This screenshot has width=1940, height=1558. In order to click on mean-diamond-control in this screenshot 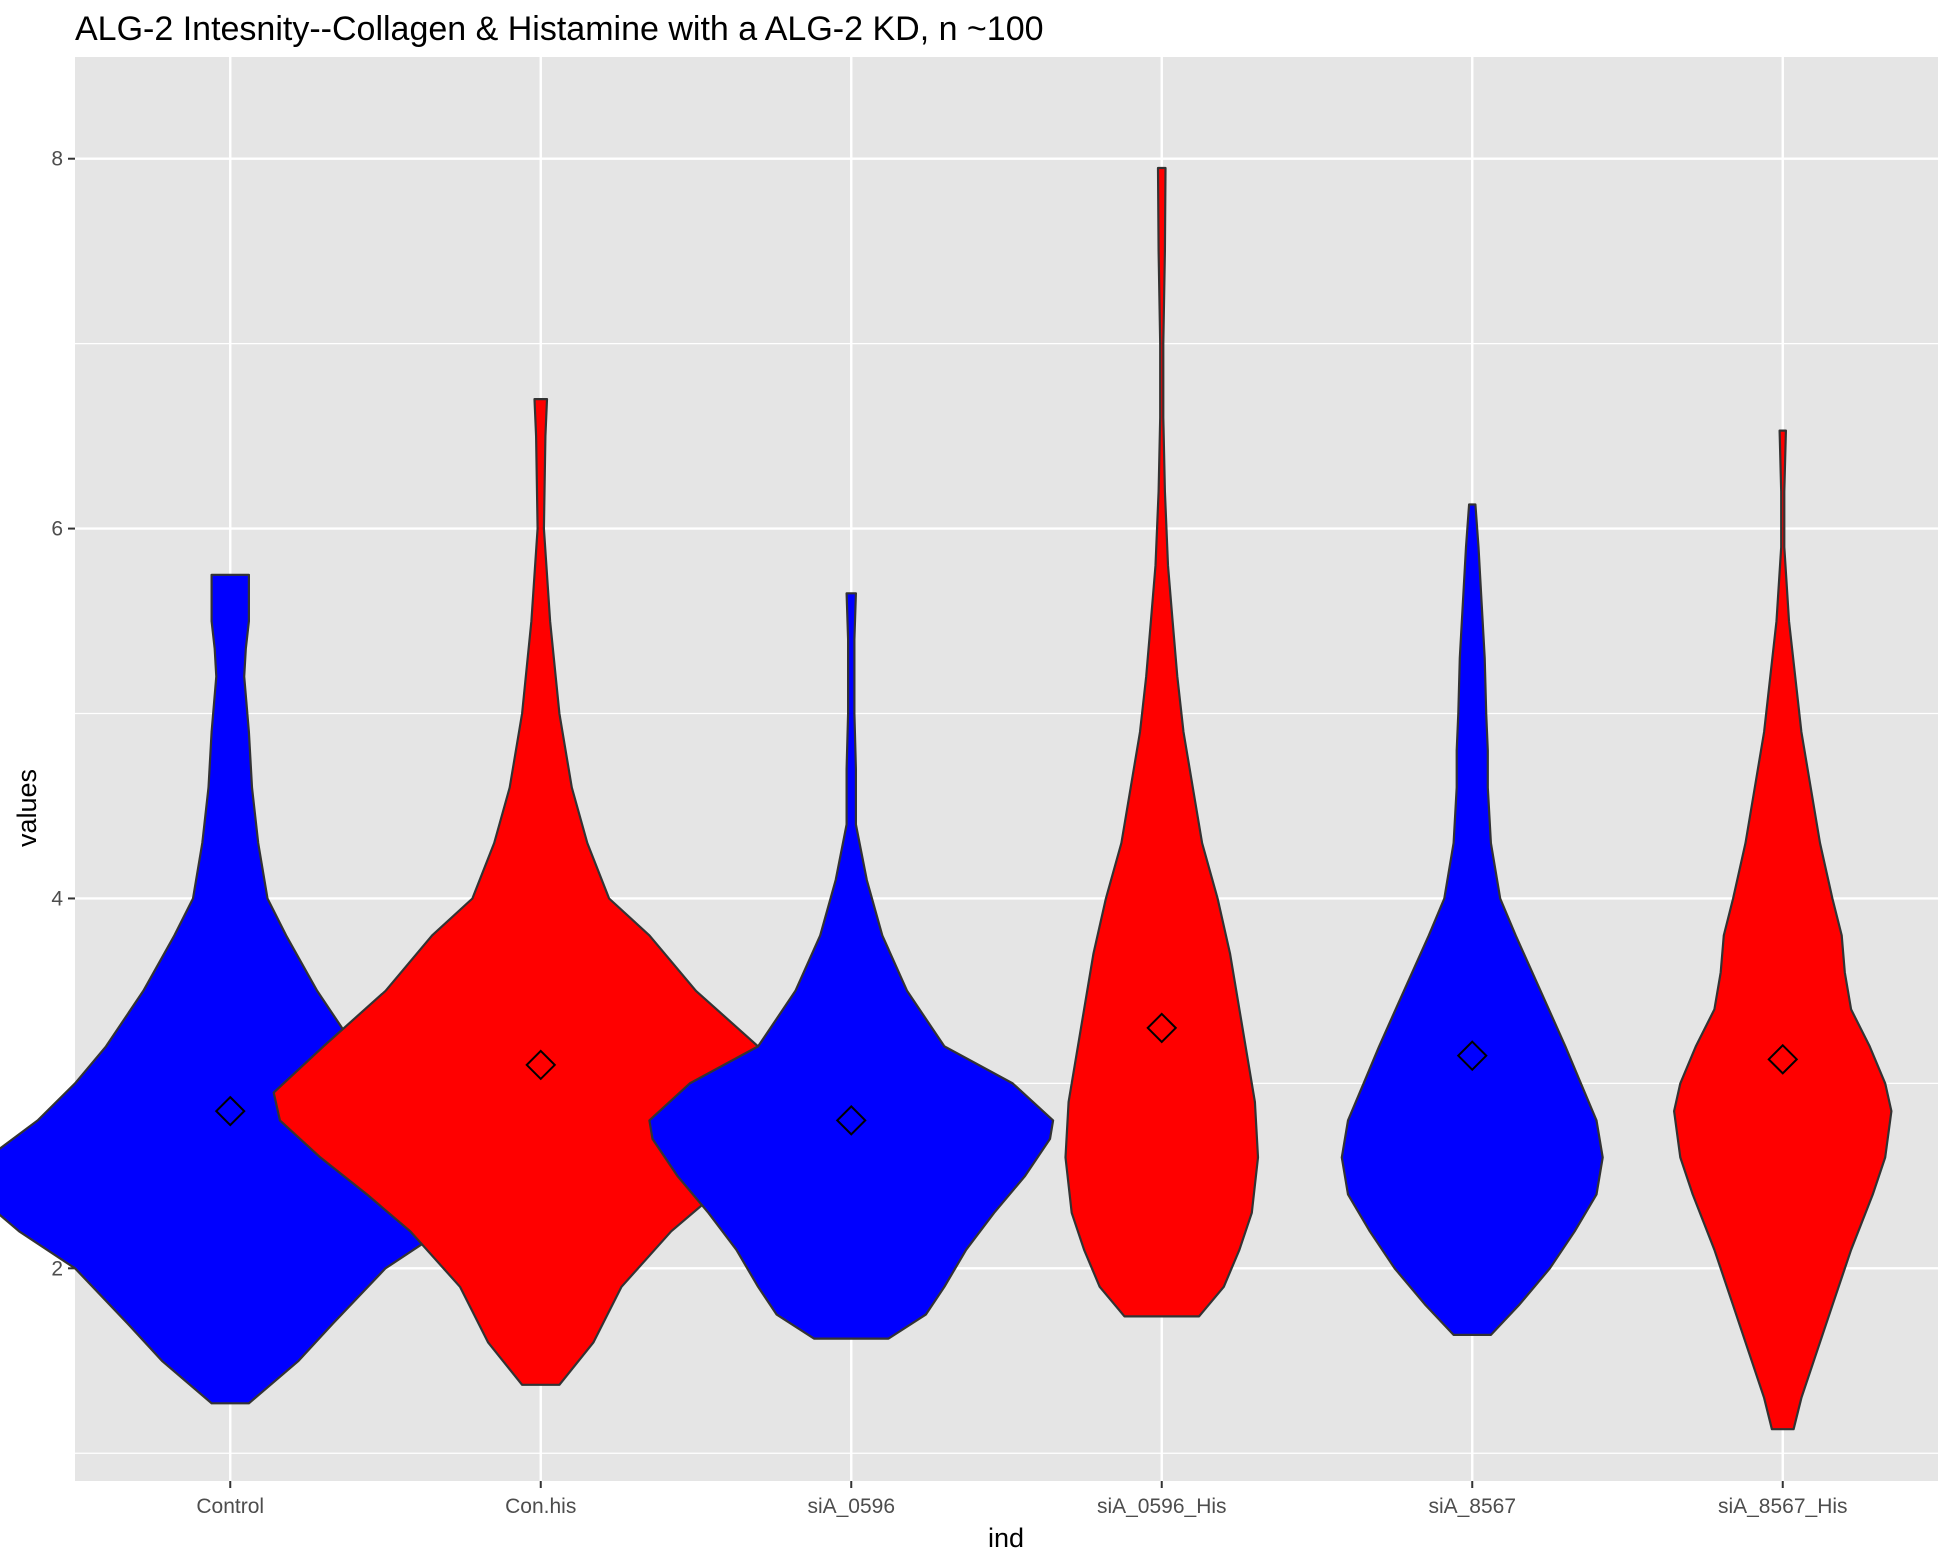, I will do `click(230, 1111)`.